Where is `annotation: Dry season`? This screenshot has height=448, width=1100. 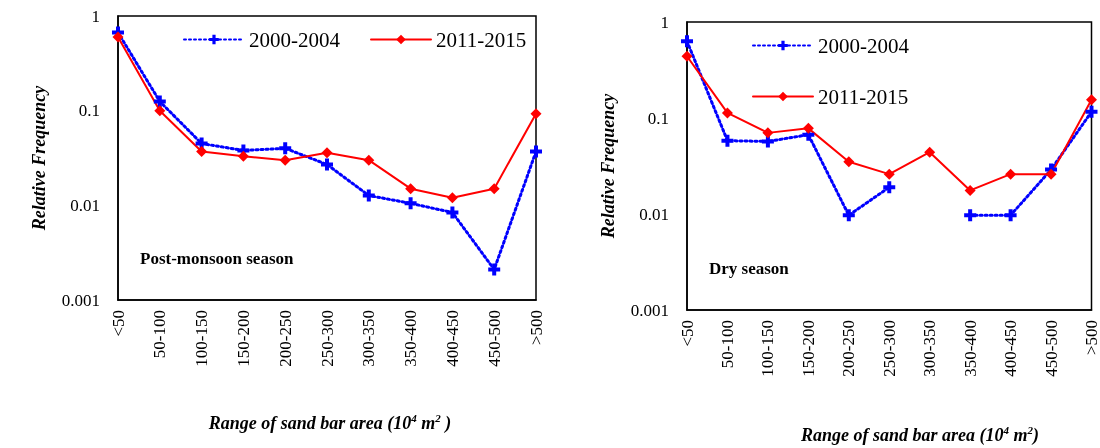
annotation: Dry season is located at coordinates (749, 268).